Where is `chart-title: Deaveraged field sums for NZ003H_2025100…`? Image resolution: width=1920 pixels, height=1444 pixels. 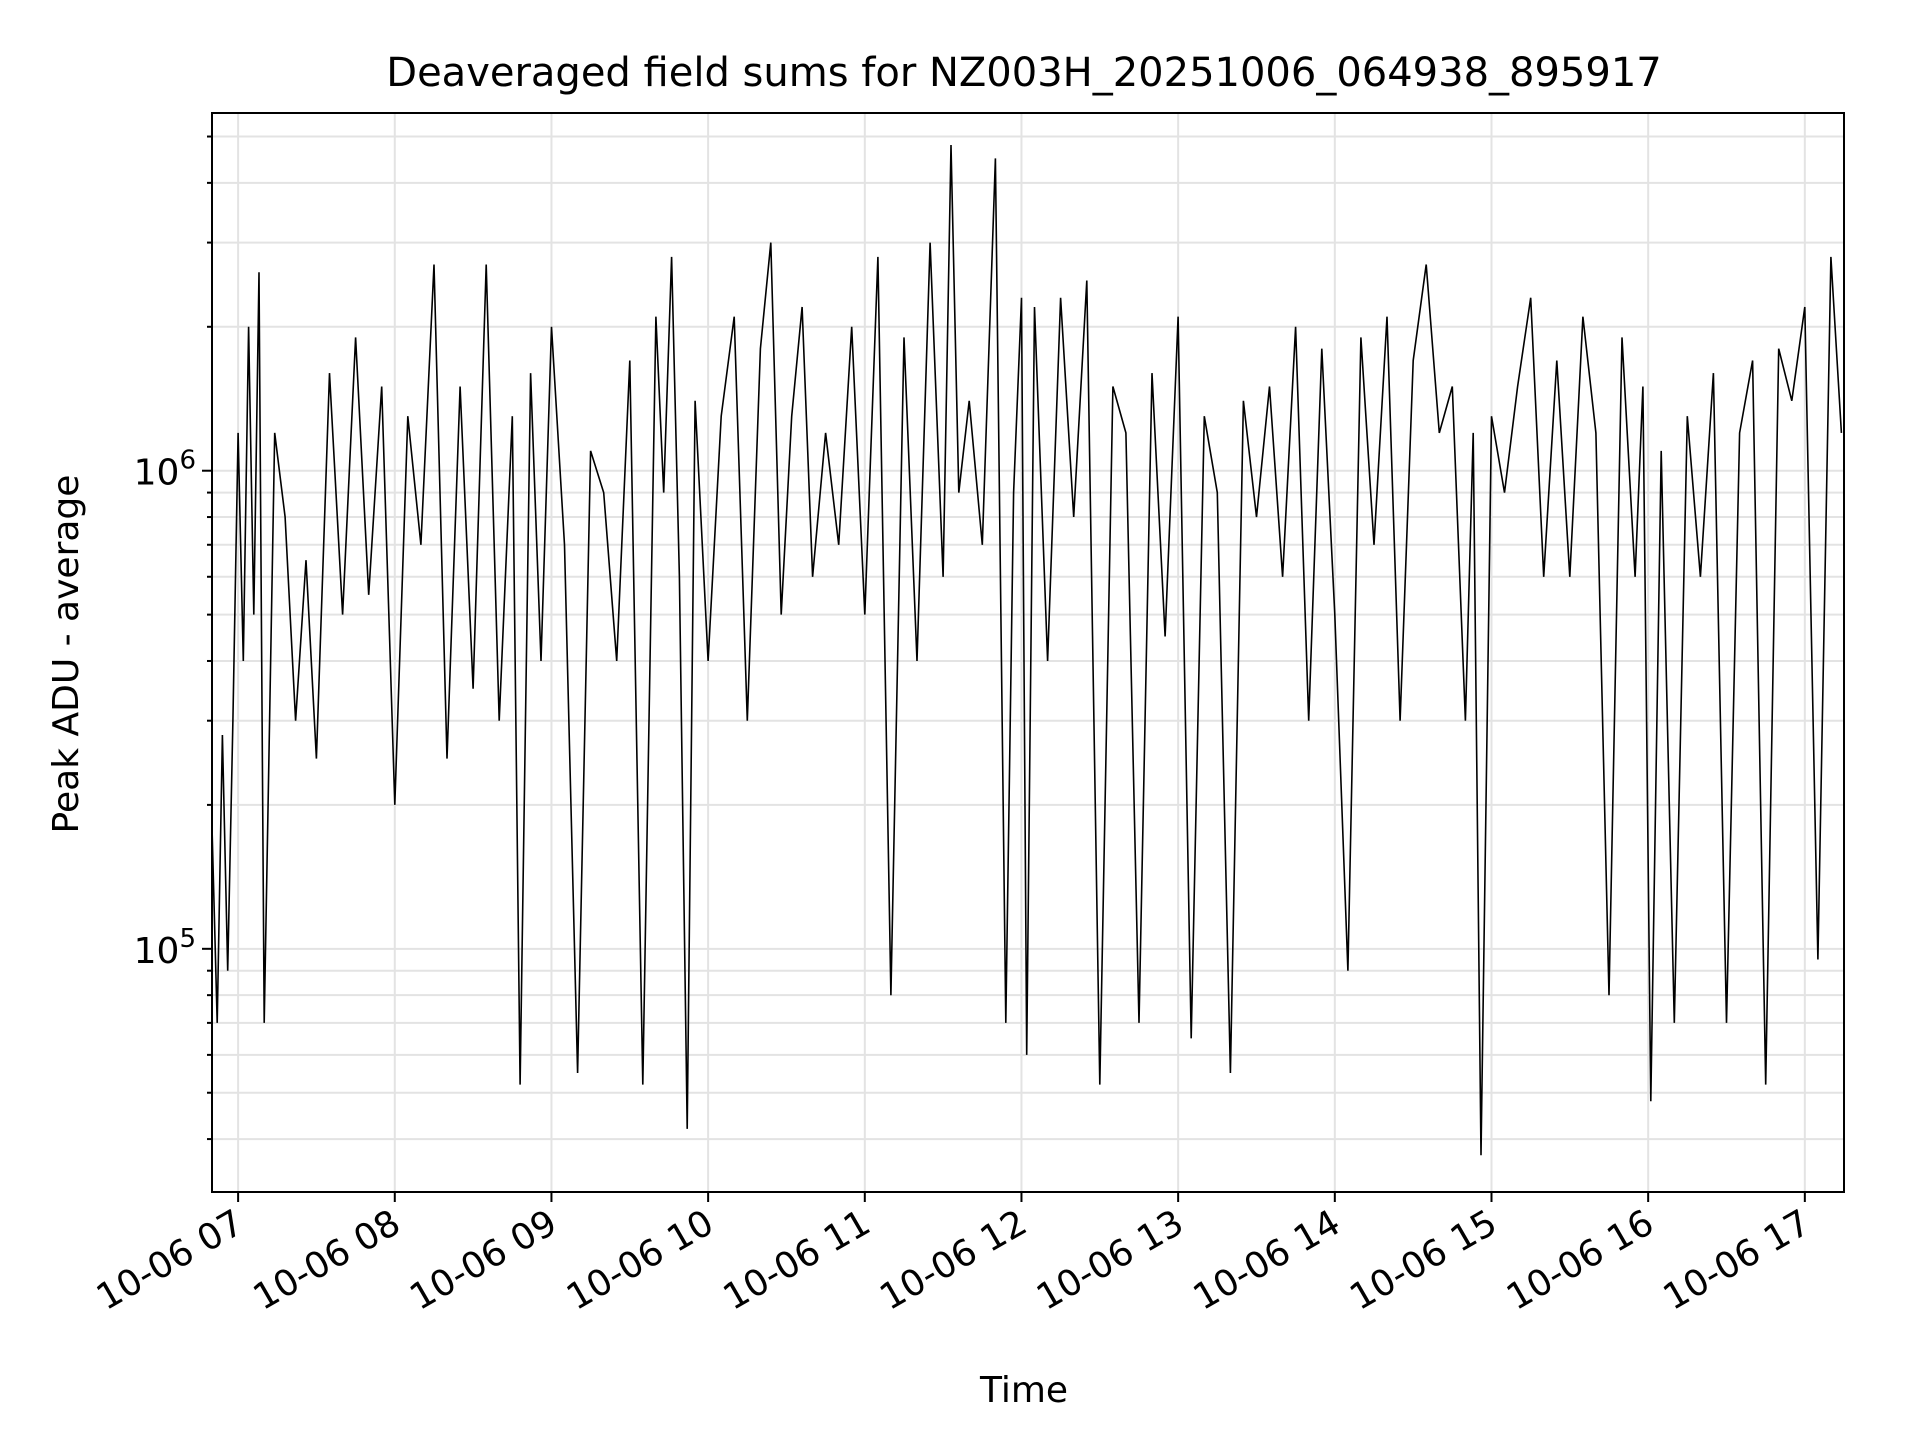
chart-title: Deaveraged field sums for NZ003H_2025100… is located at coordinates (1023, 73).